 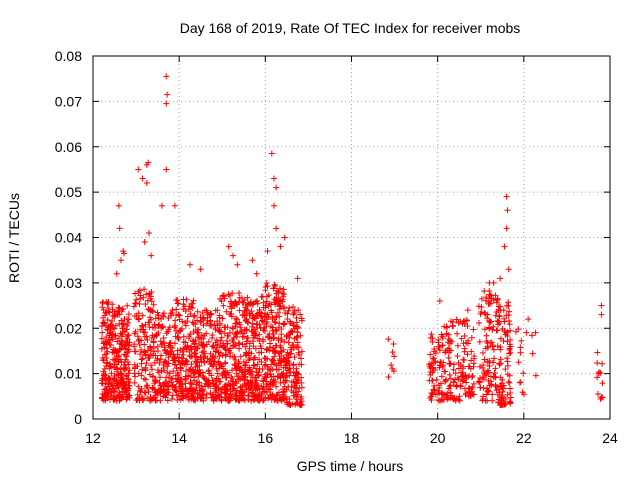 I want to click on y-tick-label: 0.07, so click(x=68, y=101).